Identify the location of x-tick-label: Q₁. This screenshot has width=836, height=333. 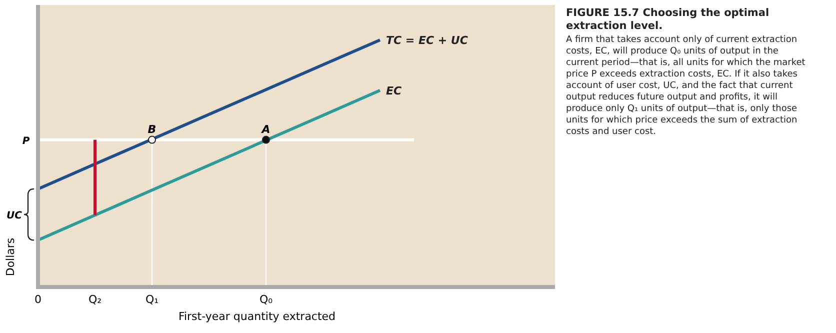
(152, 299).